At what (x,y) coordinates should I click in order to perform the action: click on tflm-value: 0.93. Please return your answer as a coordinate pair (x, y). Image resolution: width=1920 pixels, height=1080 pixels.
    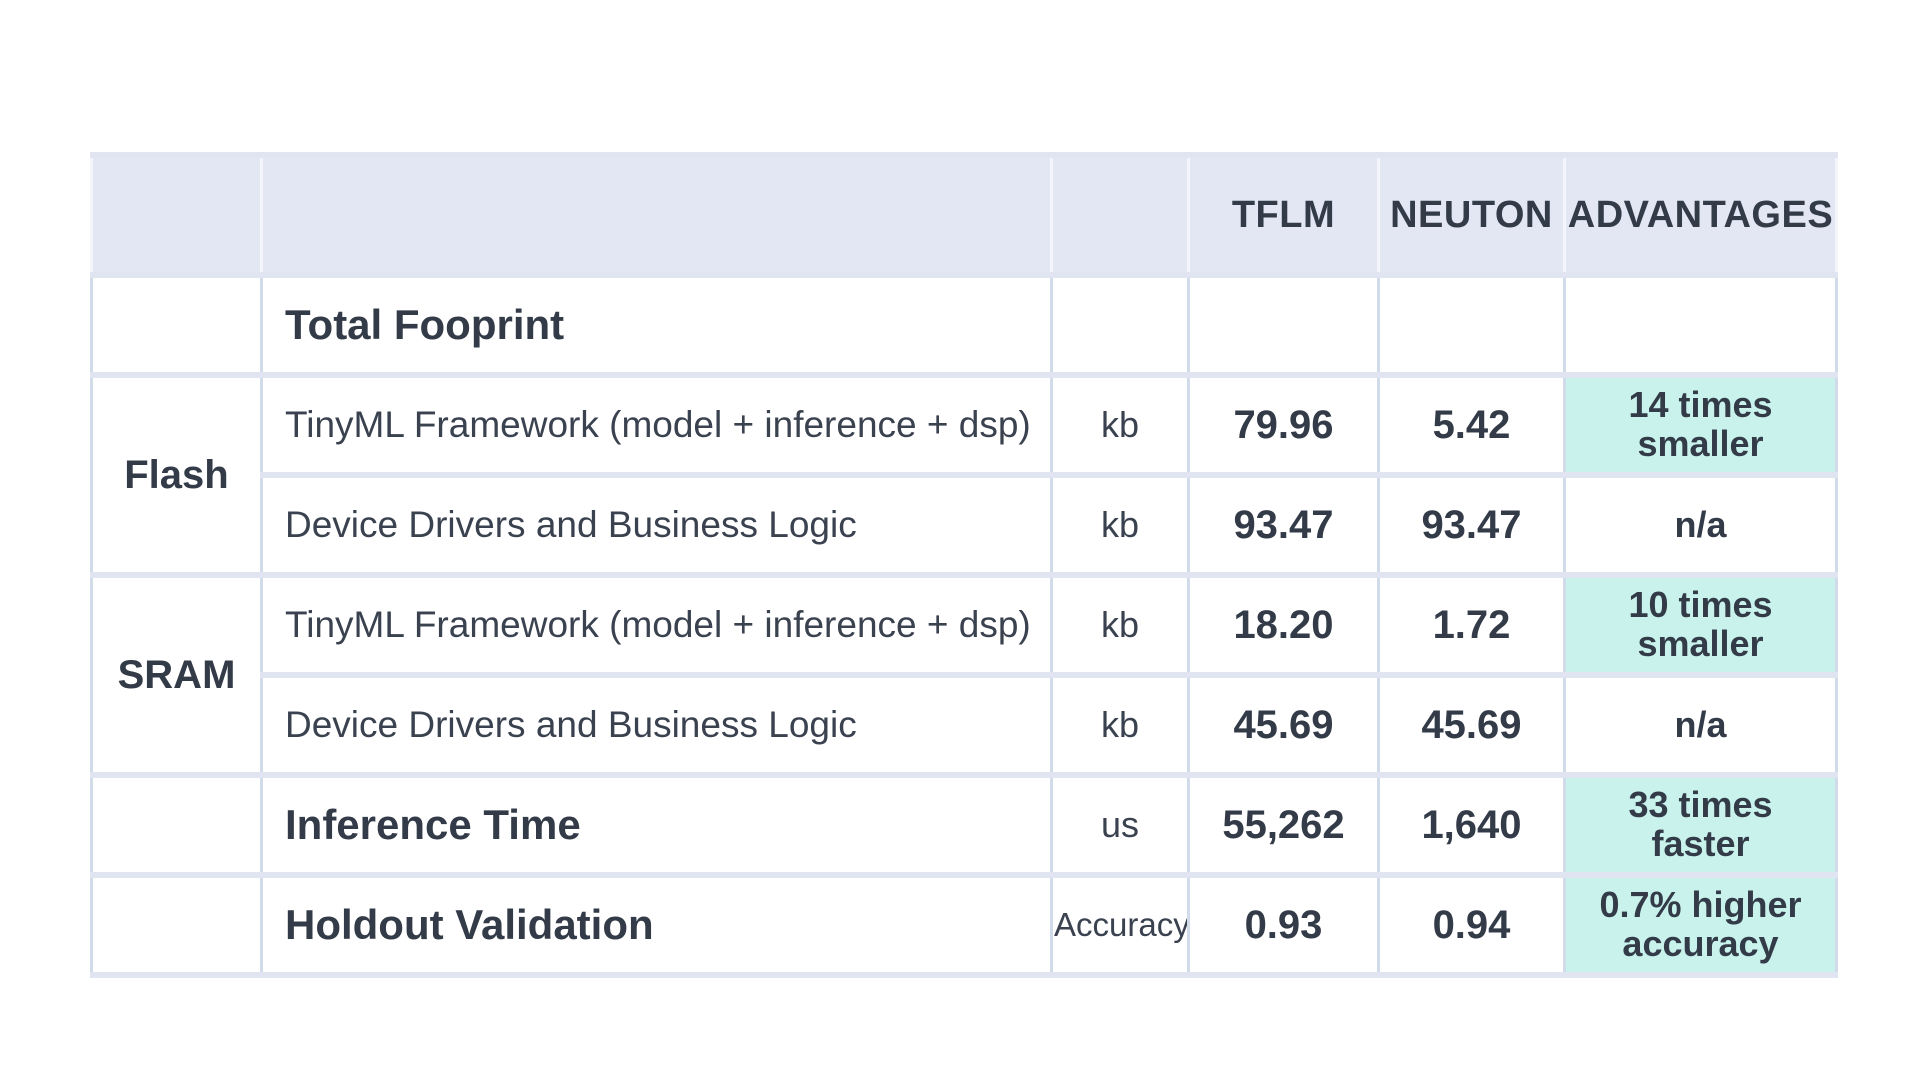
    Looking at the image, I should click on (1283, 925).